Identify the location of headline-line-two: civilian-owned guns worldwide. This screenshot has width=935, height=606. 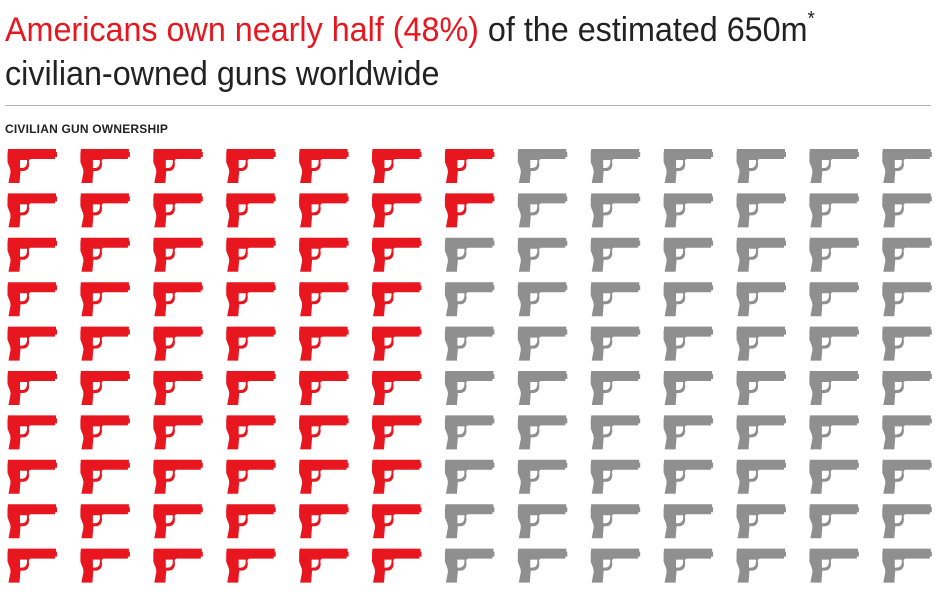
(222, 74).